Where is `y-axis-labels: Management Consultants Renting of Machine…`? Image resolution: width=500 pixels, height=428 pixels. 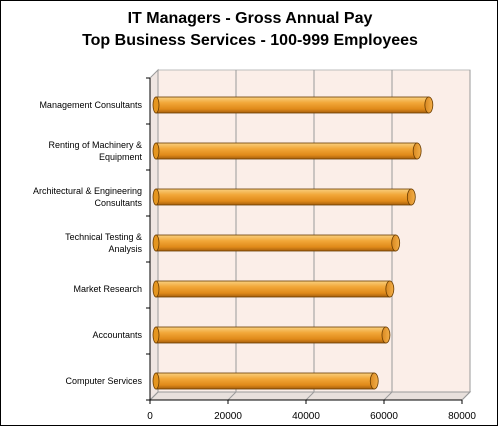 y-axis-labels: Management Consultants Renting of Machine… is located at coordinates (88, 243).